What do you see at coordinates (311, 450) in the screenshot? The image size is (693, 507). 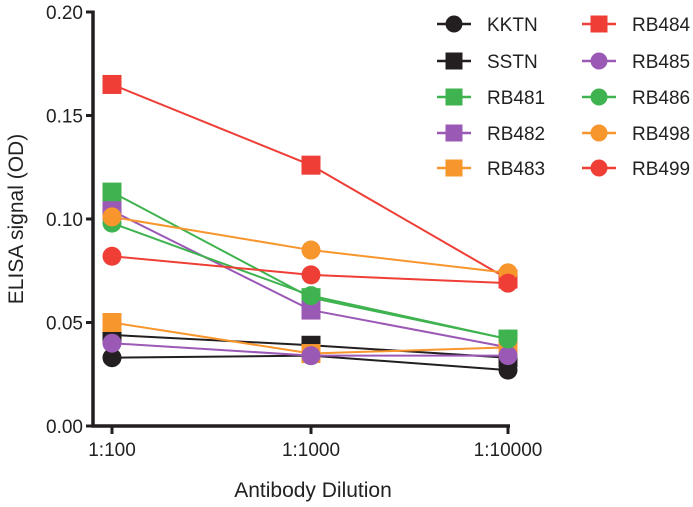 I see `x-tick-label: 1:1000` at bounding box center [311, 450].